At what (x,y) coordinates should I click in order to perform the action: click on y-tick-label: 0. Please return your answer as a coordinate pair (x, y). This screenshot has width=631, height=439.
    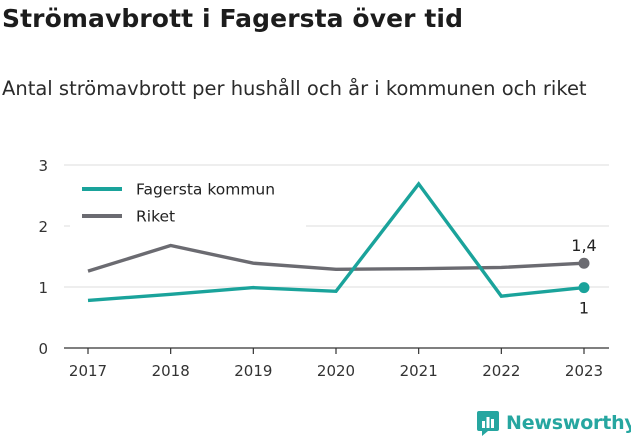
    Looking at the image, I should click on (43, 349).